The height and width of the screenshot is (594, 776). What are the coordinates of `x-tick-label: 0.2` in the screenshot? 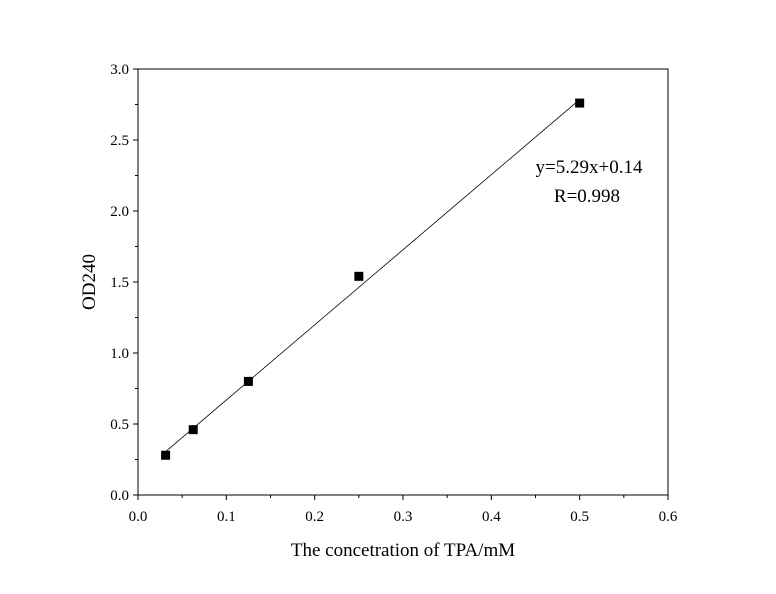 It's located at (314, 517).